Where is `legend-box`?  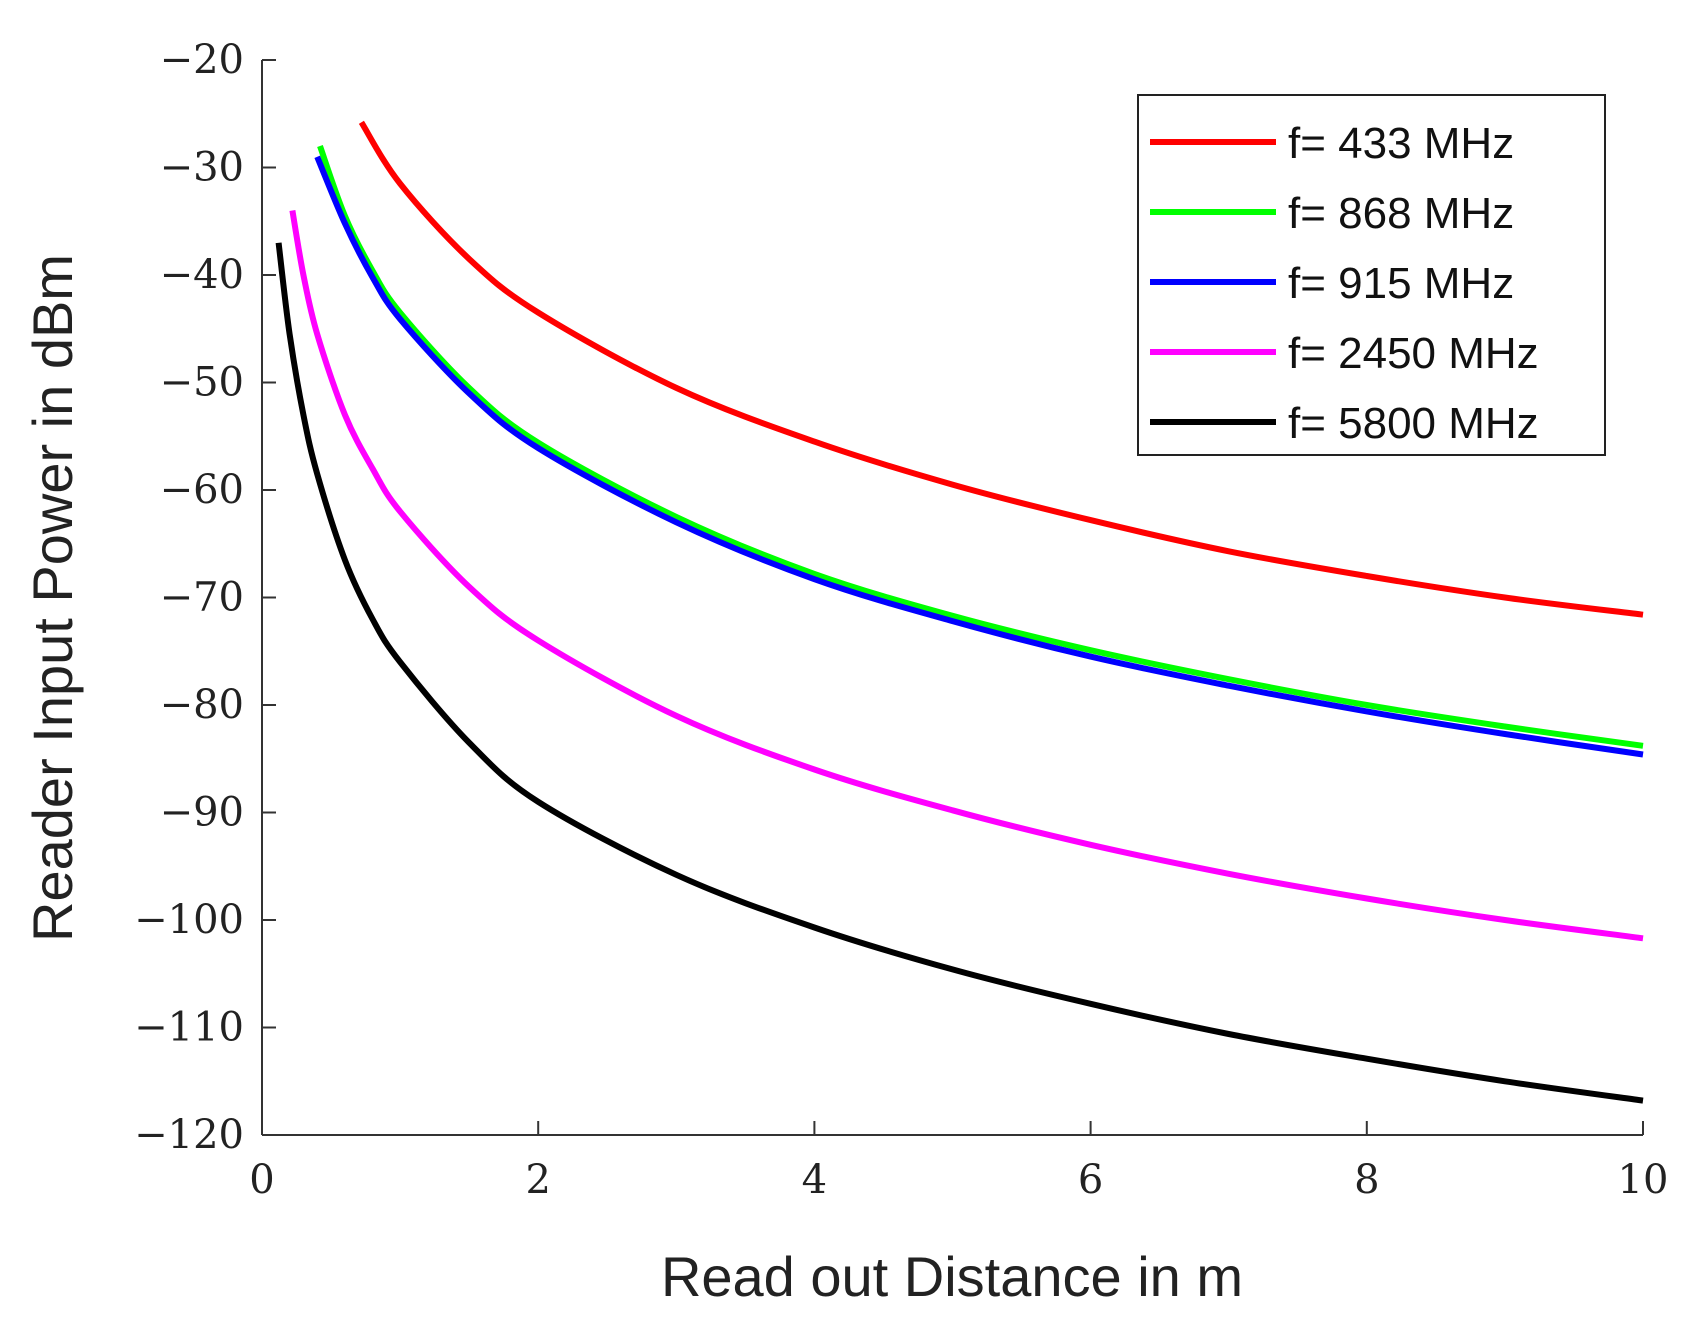 legend-box is located at coordinates (1371, 275).